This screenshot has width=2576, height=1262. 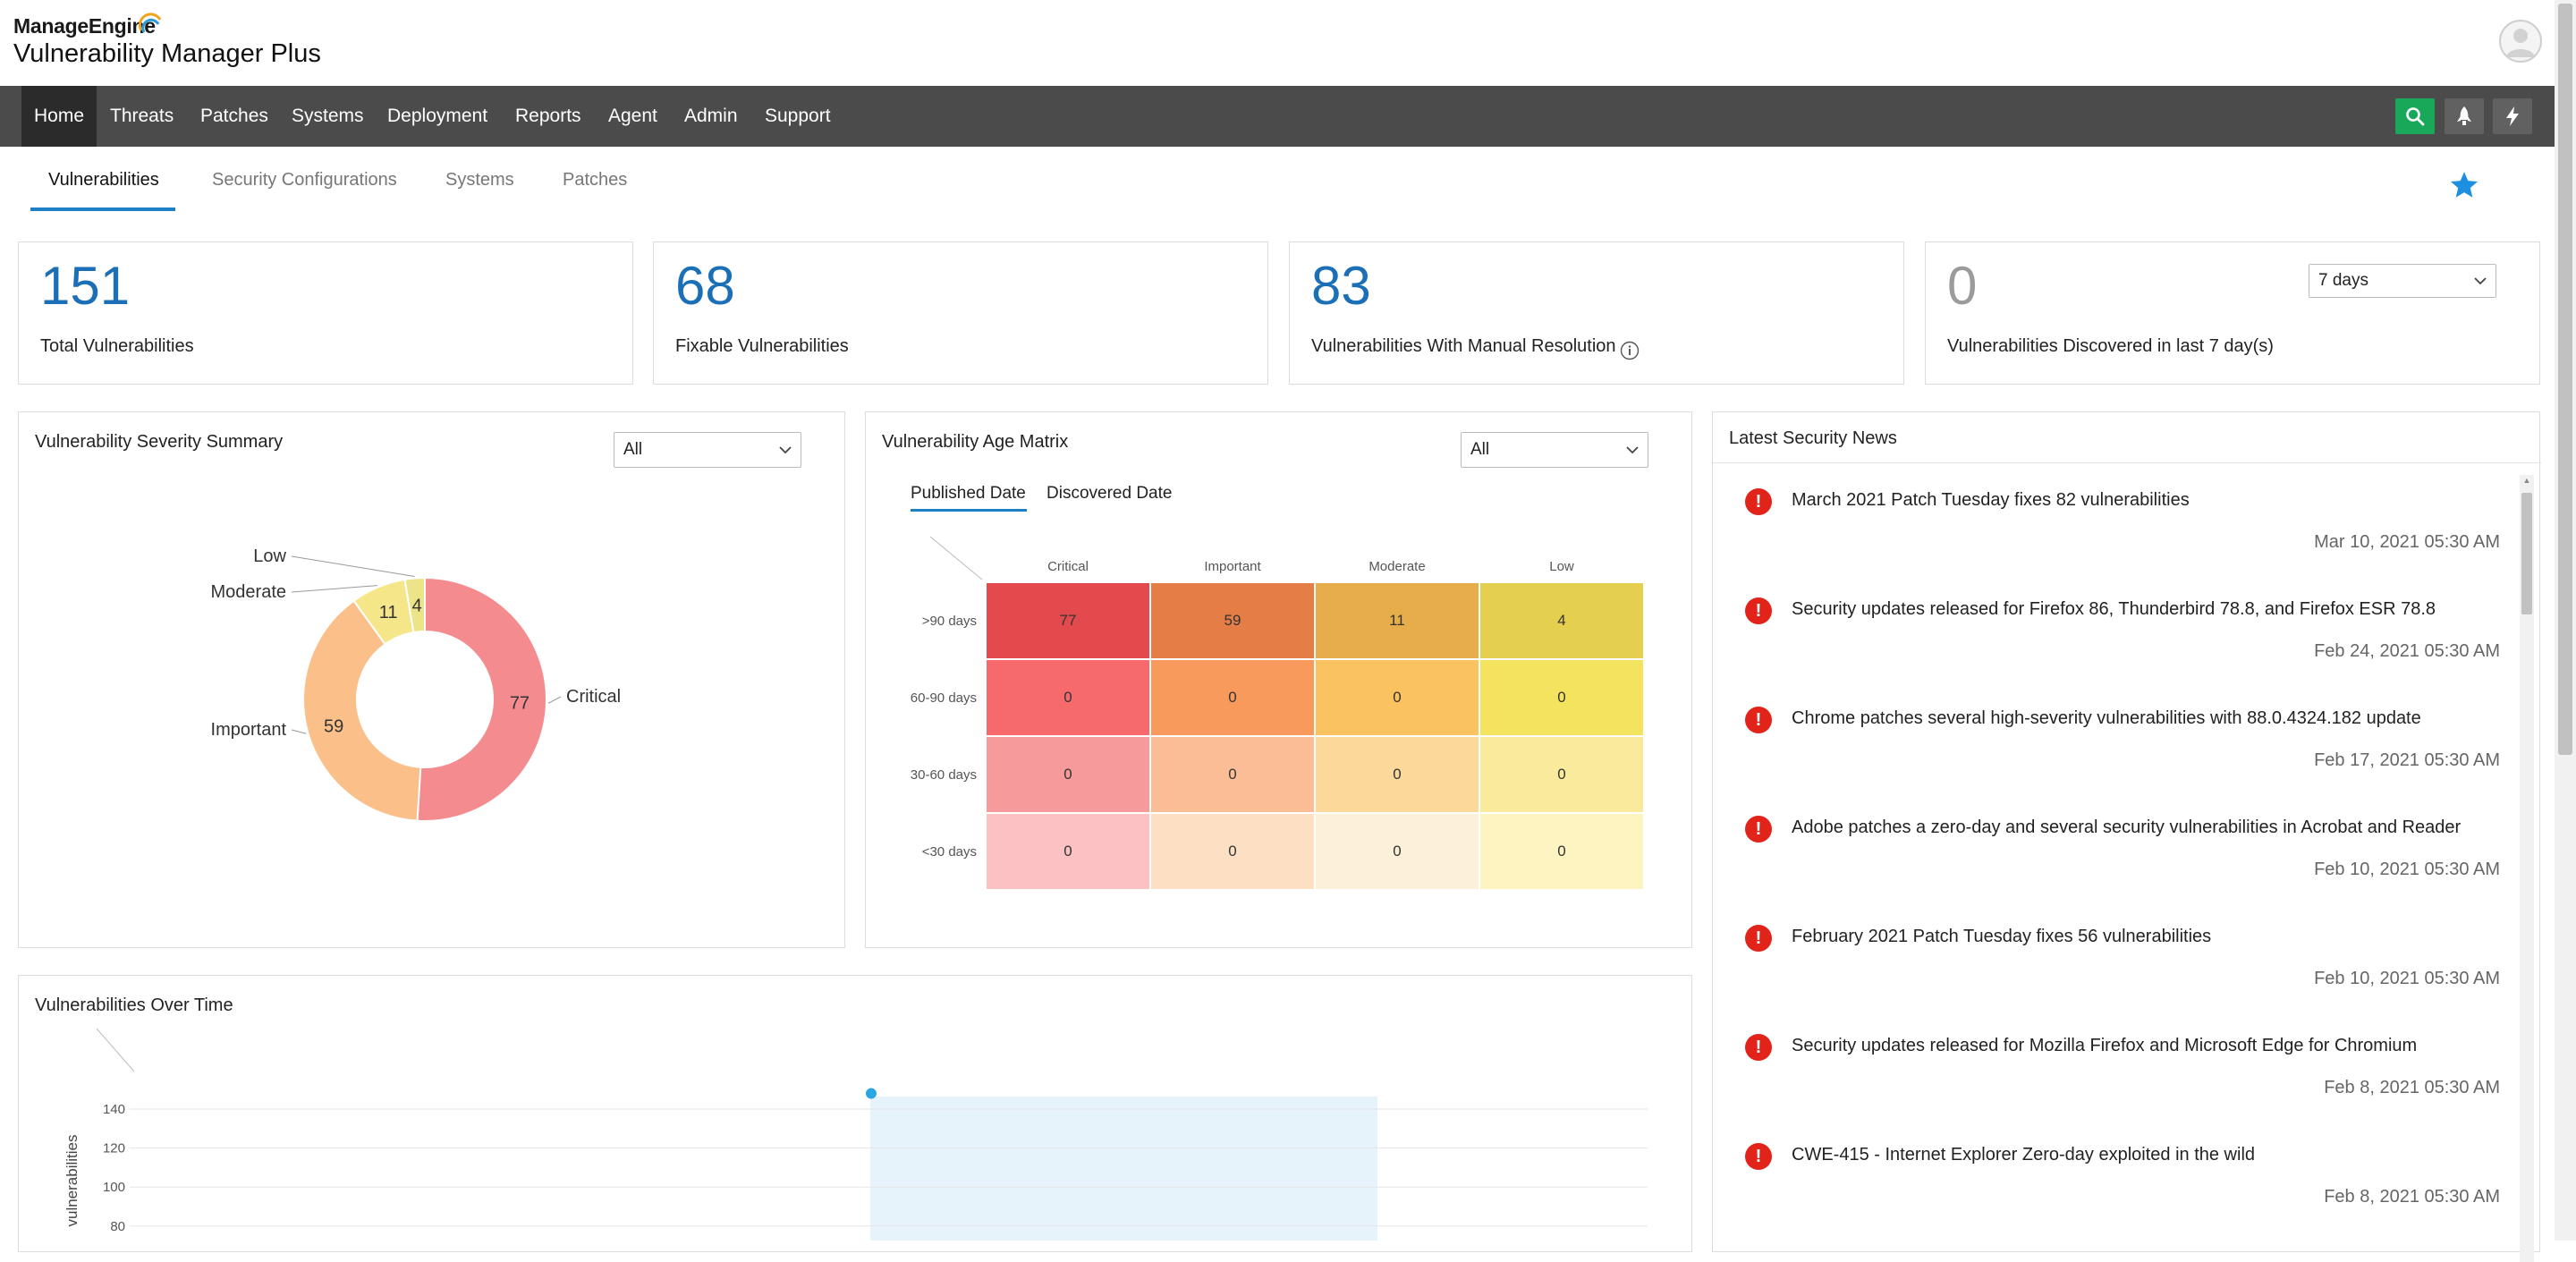 What do you see at coordinates (593, 697) in the screenshot?
I see `donut-category-label: Critical` at bounding box center [593, 697].